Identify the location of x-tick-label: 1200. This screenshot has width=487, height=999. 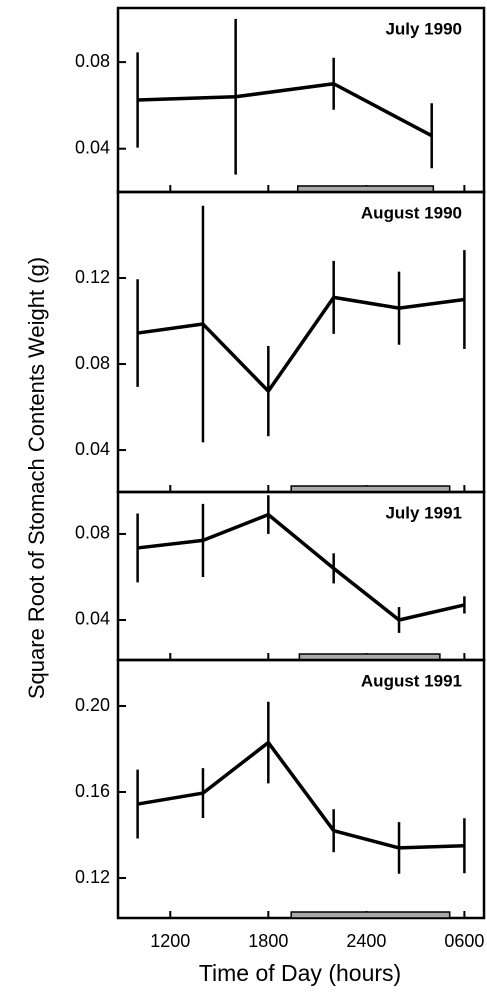
(170, 941).